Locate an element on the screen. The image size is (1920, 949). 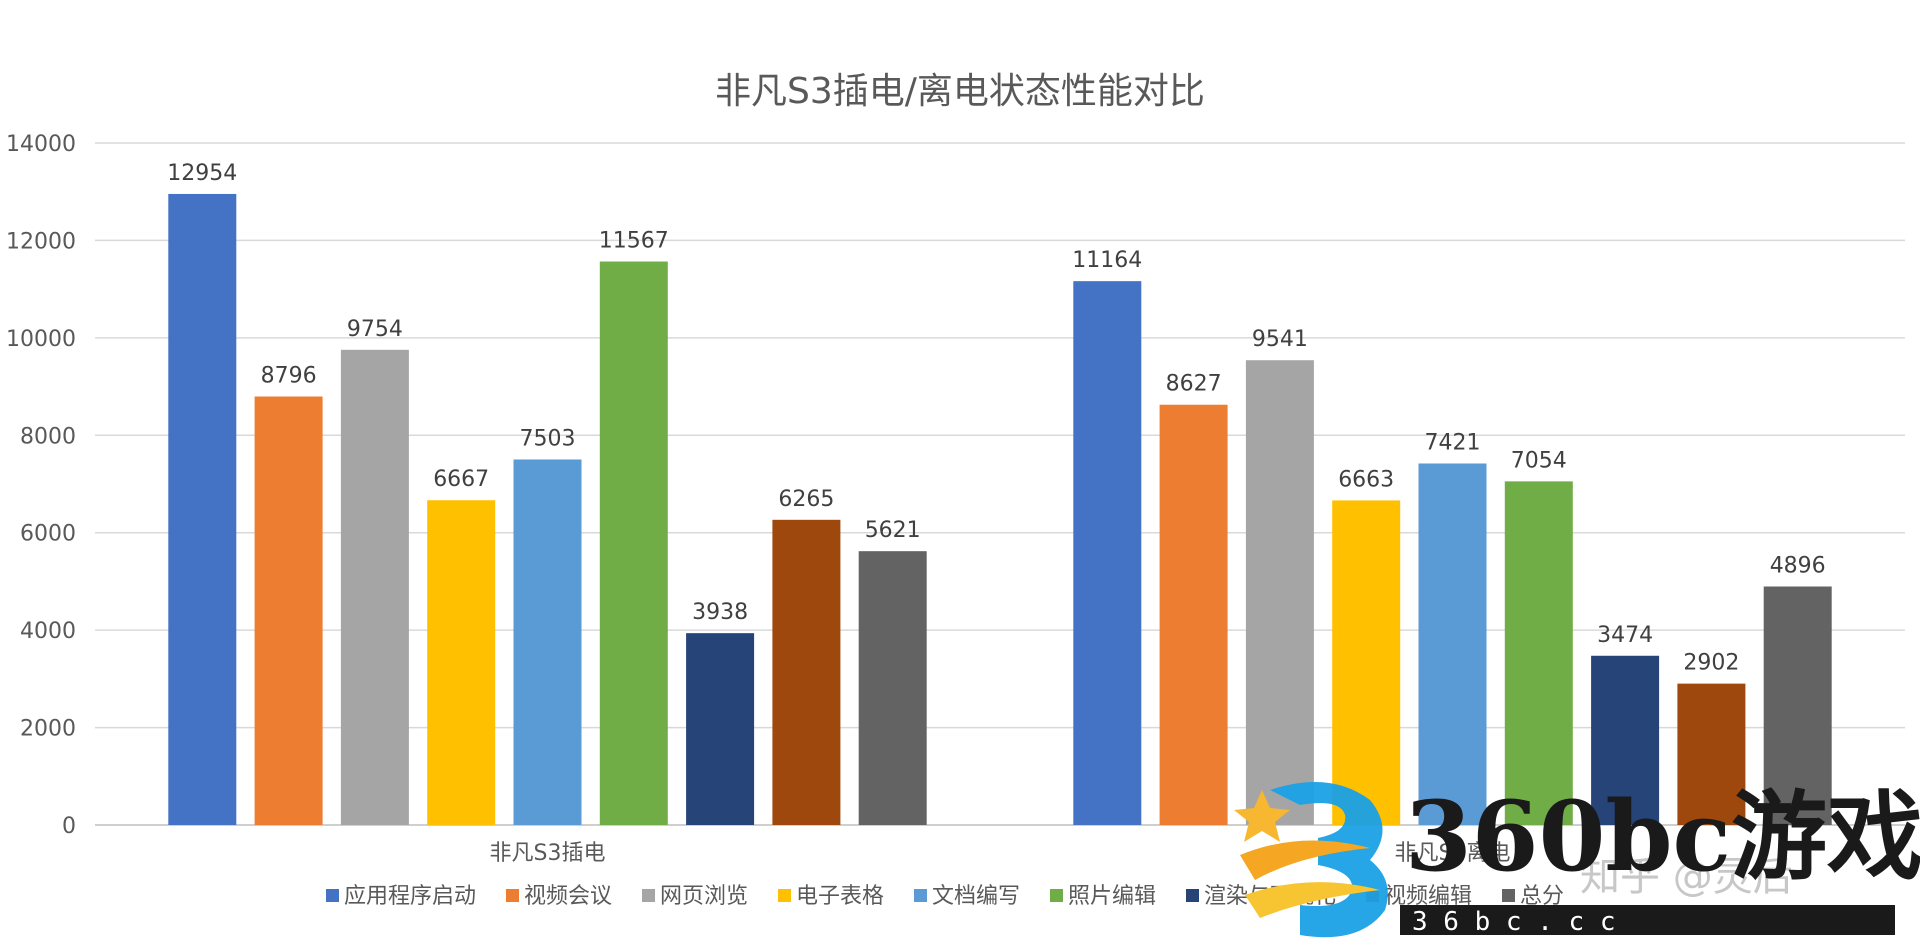
legend-label: 总分 is located at coordinates (1542, 896).